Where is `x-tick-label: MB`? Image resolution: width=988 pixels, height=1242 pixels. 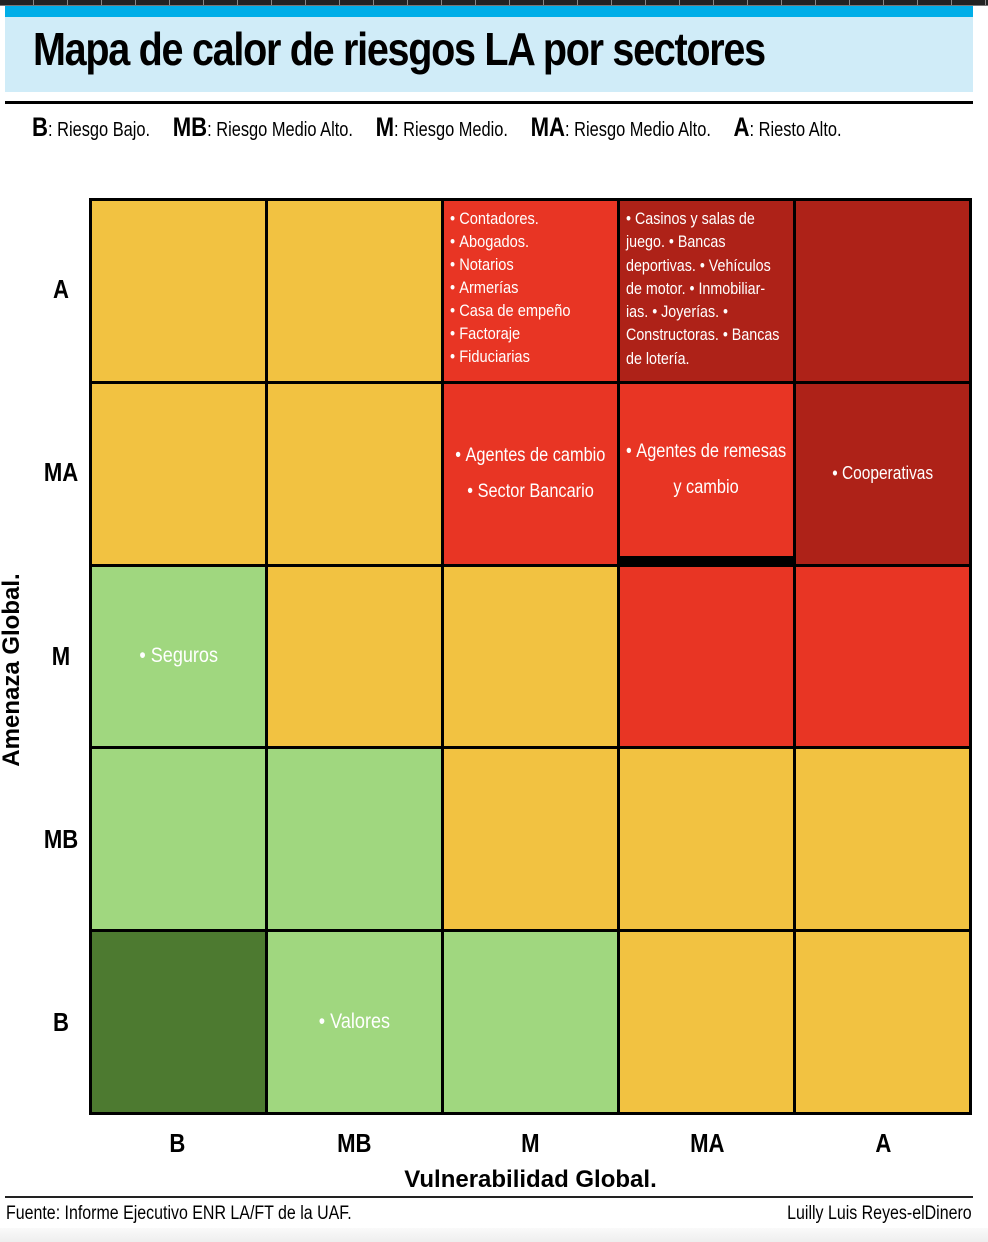
x-tick-label: MB is located at coordinates (354, 1143).